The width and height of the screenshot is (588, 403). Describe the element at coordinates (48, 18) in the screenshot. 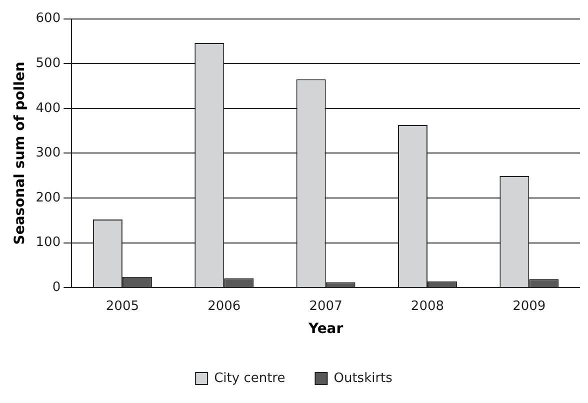

I see `y-tick-label: 600` at that location.